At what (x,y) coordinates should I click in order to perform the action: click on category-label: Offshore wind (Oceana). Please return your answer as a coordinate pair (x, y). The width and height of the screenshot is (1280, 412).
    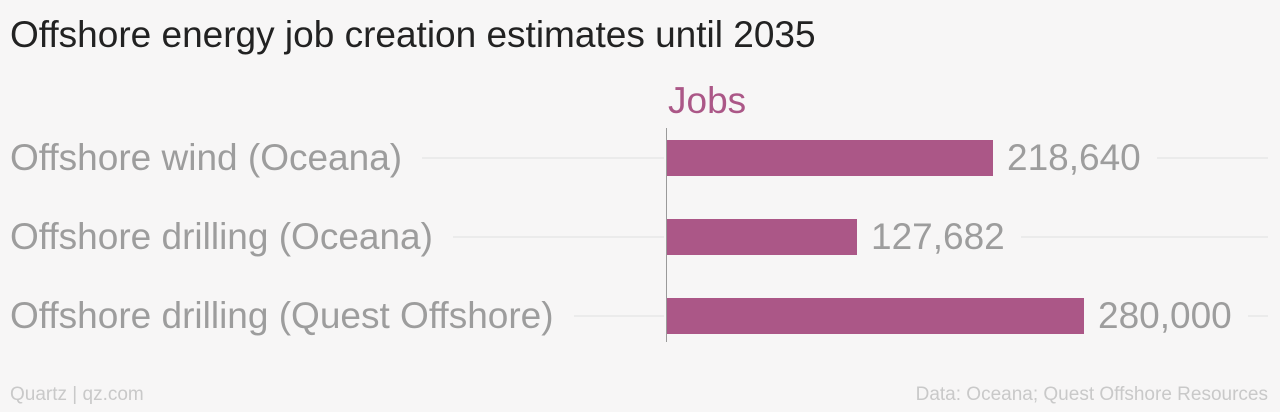
    Looking at the image, I should click on (206, 157).